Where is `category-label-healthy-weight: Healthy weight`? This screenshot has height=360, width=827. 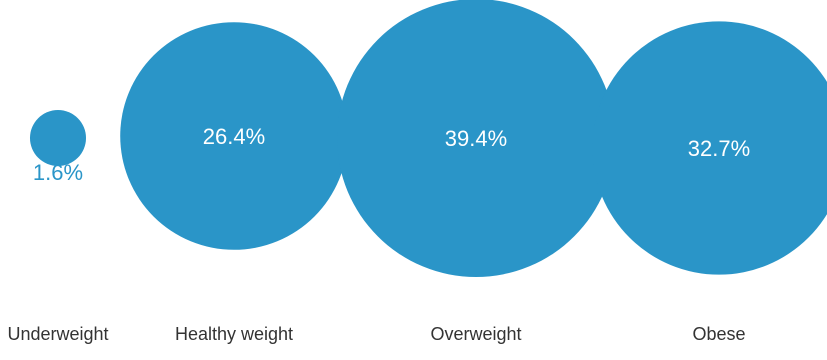
category-label-healthy-weight: Healthy weight is located at coordinates (234, 334).